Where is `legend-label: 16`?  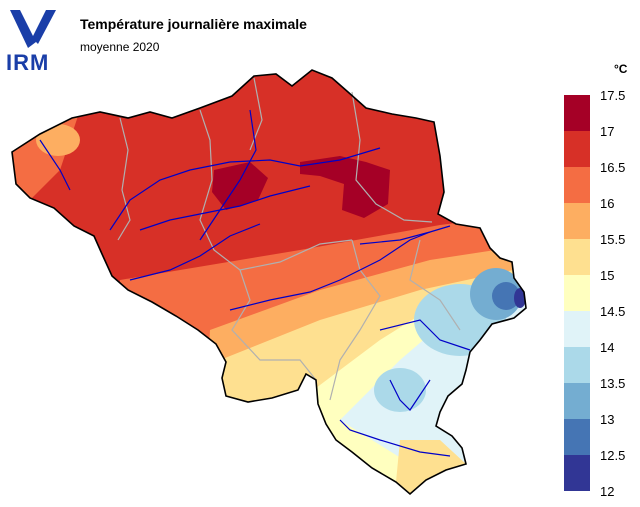 legend-label: 16 is located at coordinates (607, 203).